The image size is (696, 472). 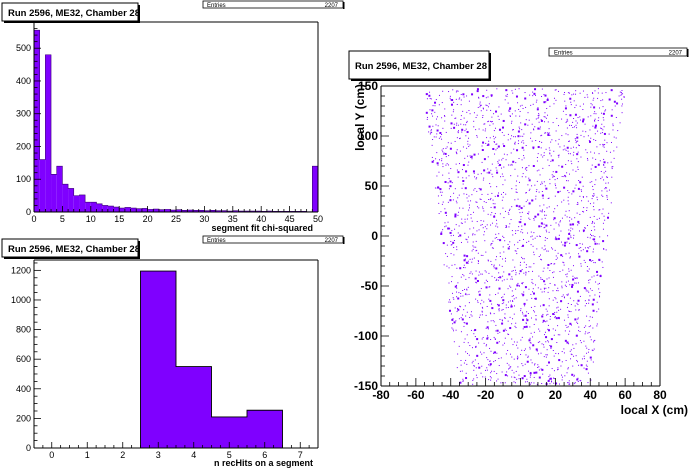 What do you see at coordinates (72, 258) in the screenshot?
I see `nrechits-title-shadow-bottom` at bounding box center [72, 258].